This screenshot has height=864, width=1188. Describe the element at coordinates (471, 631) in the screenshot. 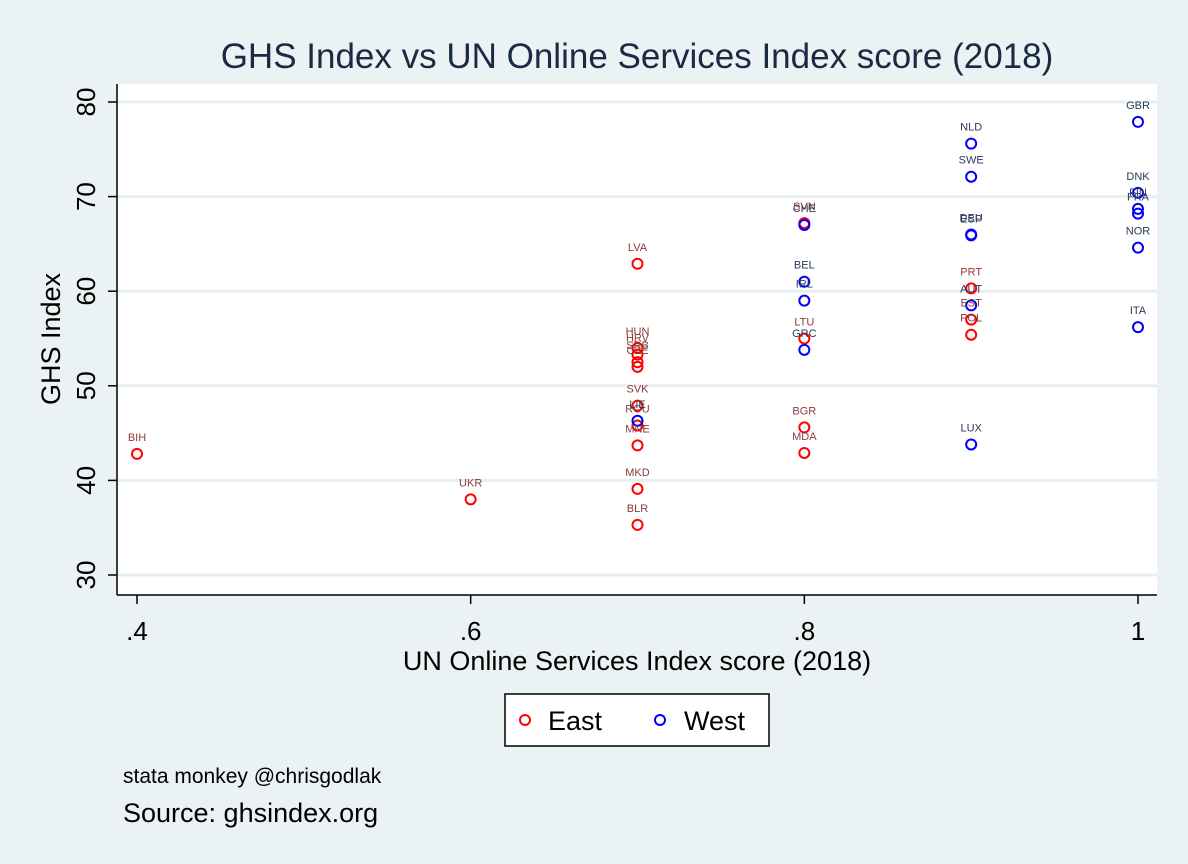

I see `x-tick-label-1: .6` at that location.